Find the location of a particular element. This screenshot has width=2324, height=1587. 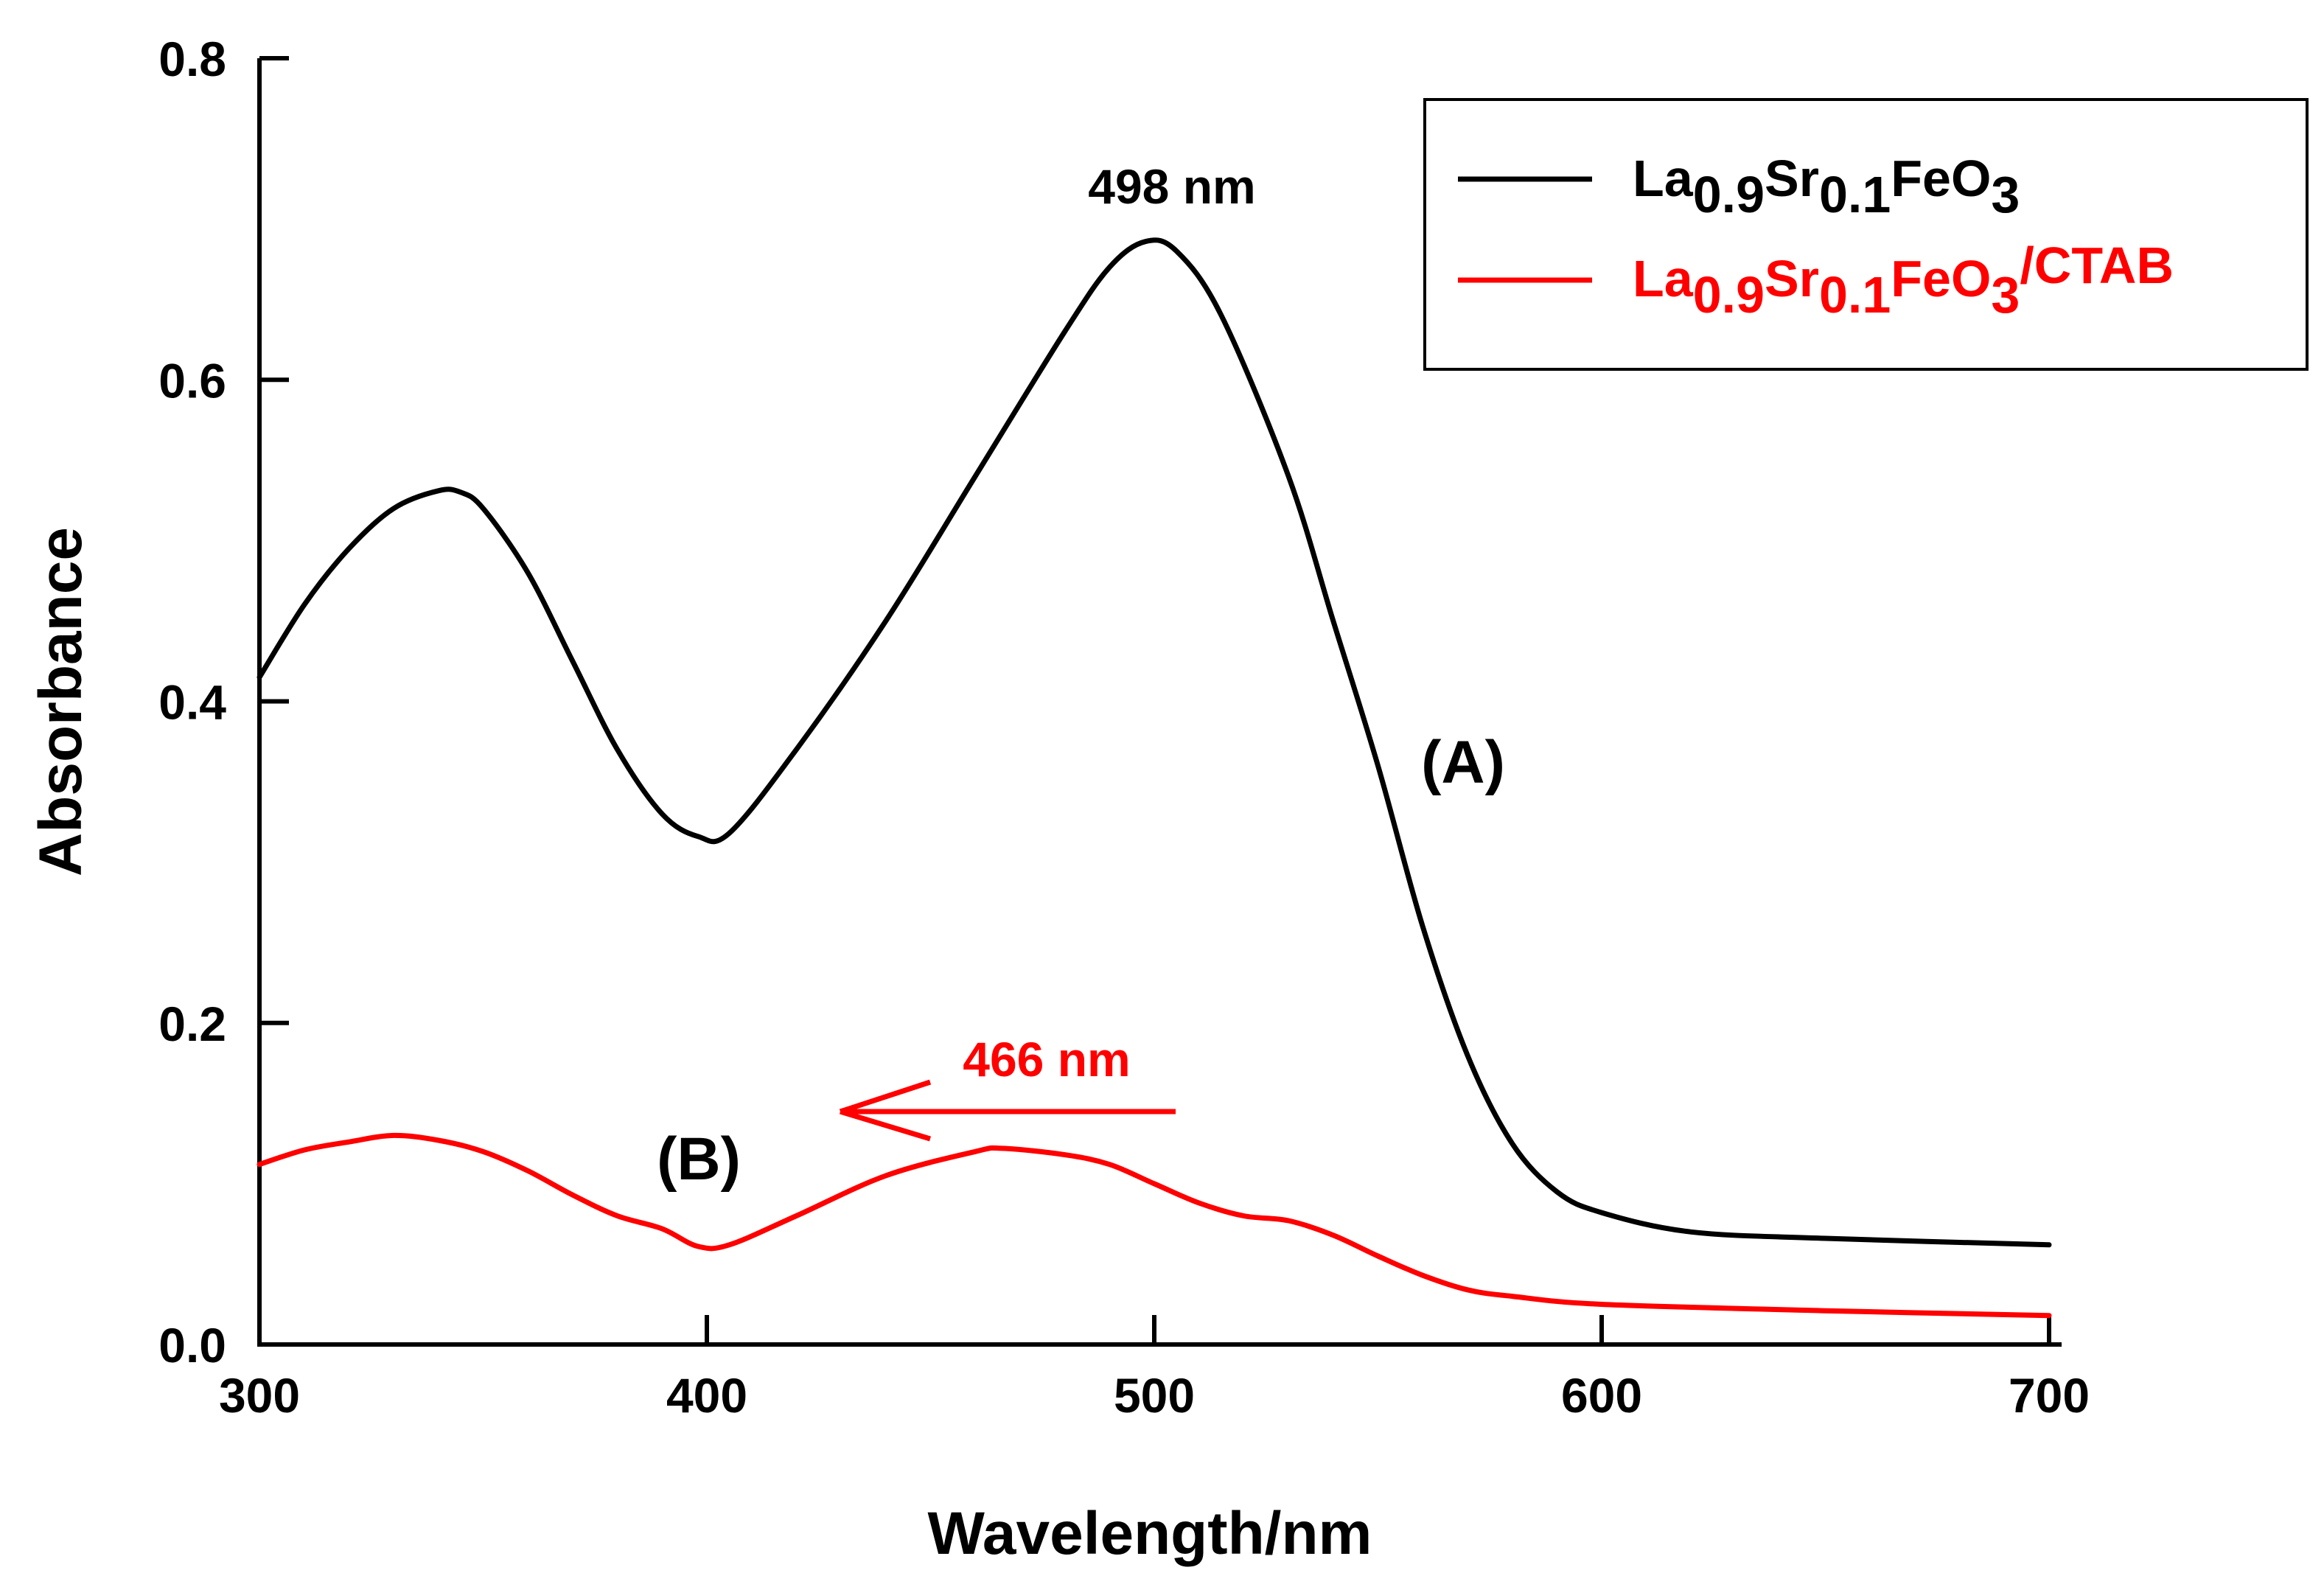

series-line-B is located at coordinates (1154, 1226).